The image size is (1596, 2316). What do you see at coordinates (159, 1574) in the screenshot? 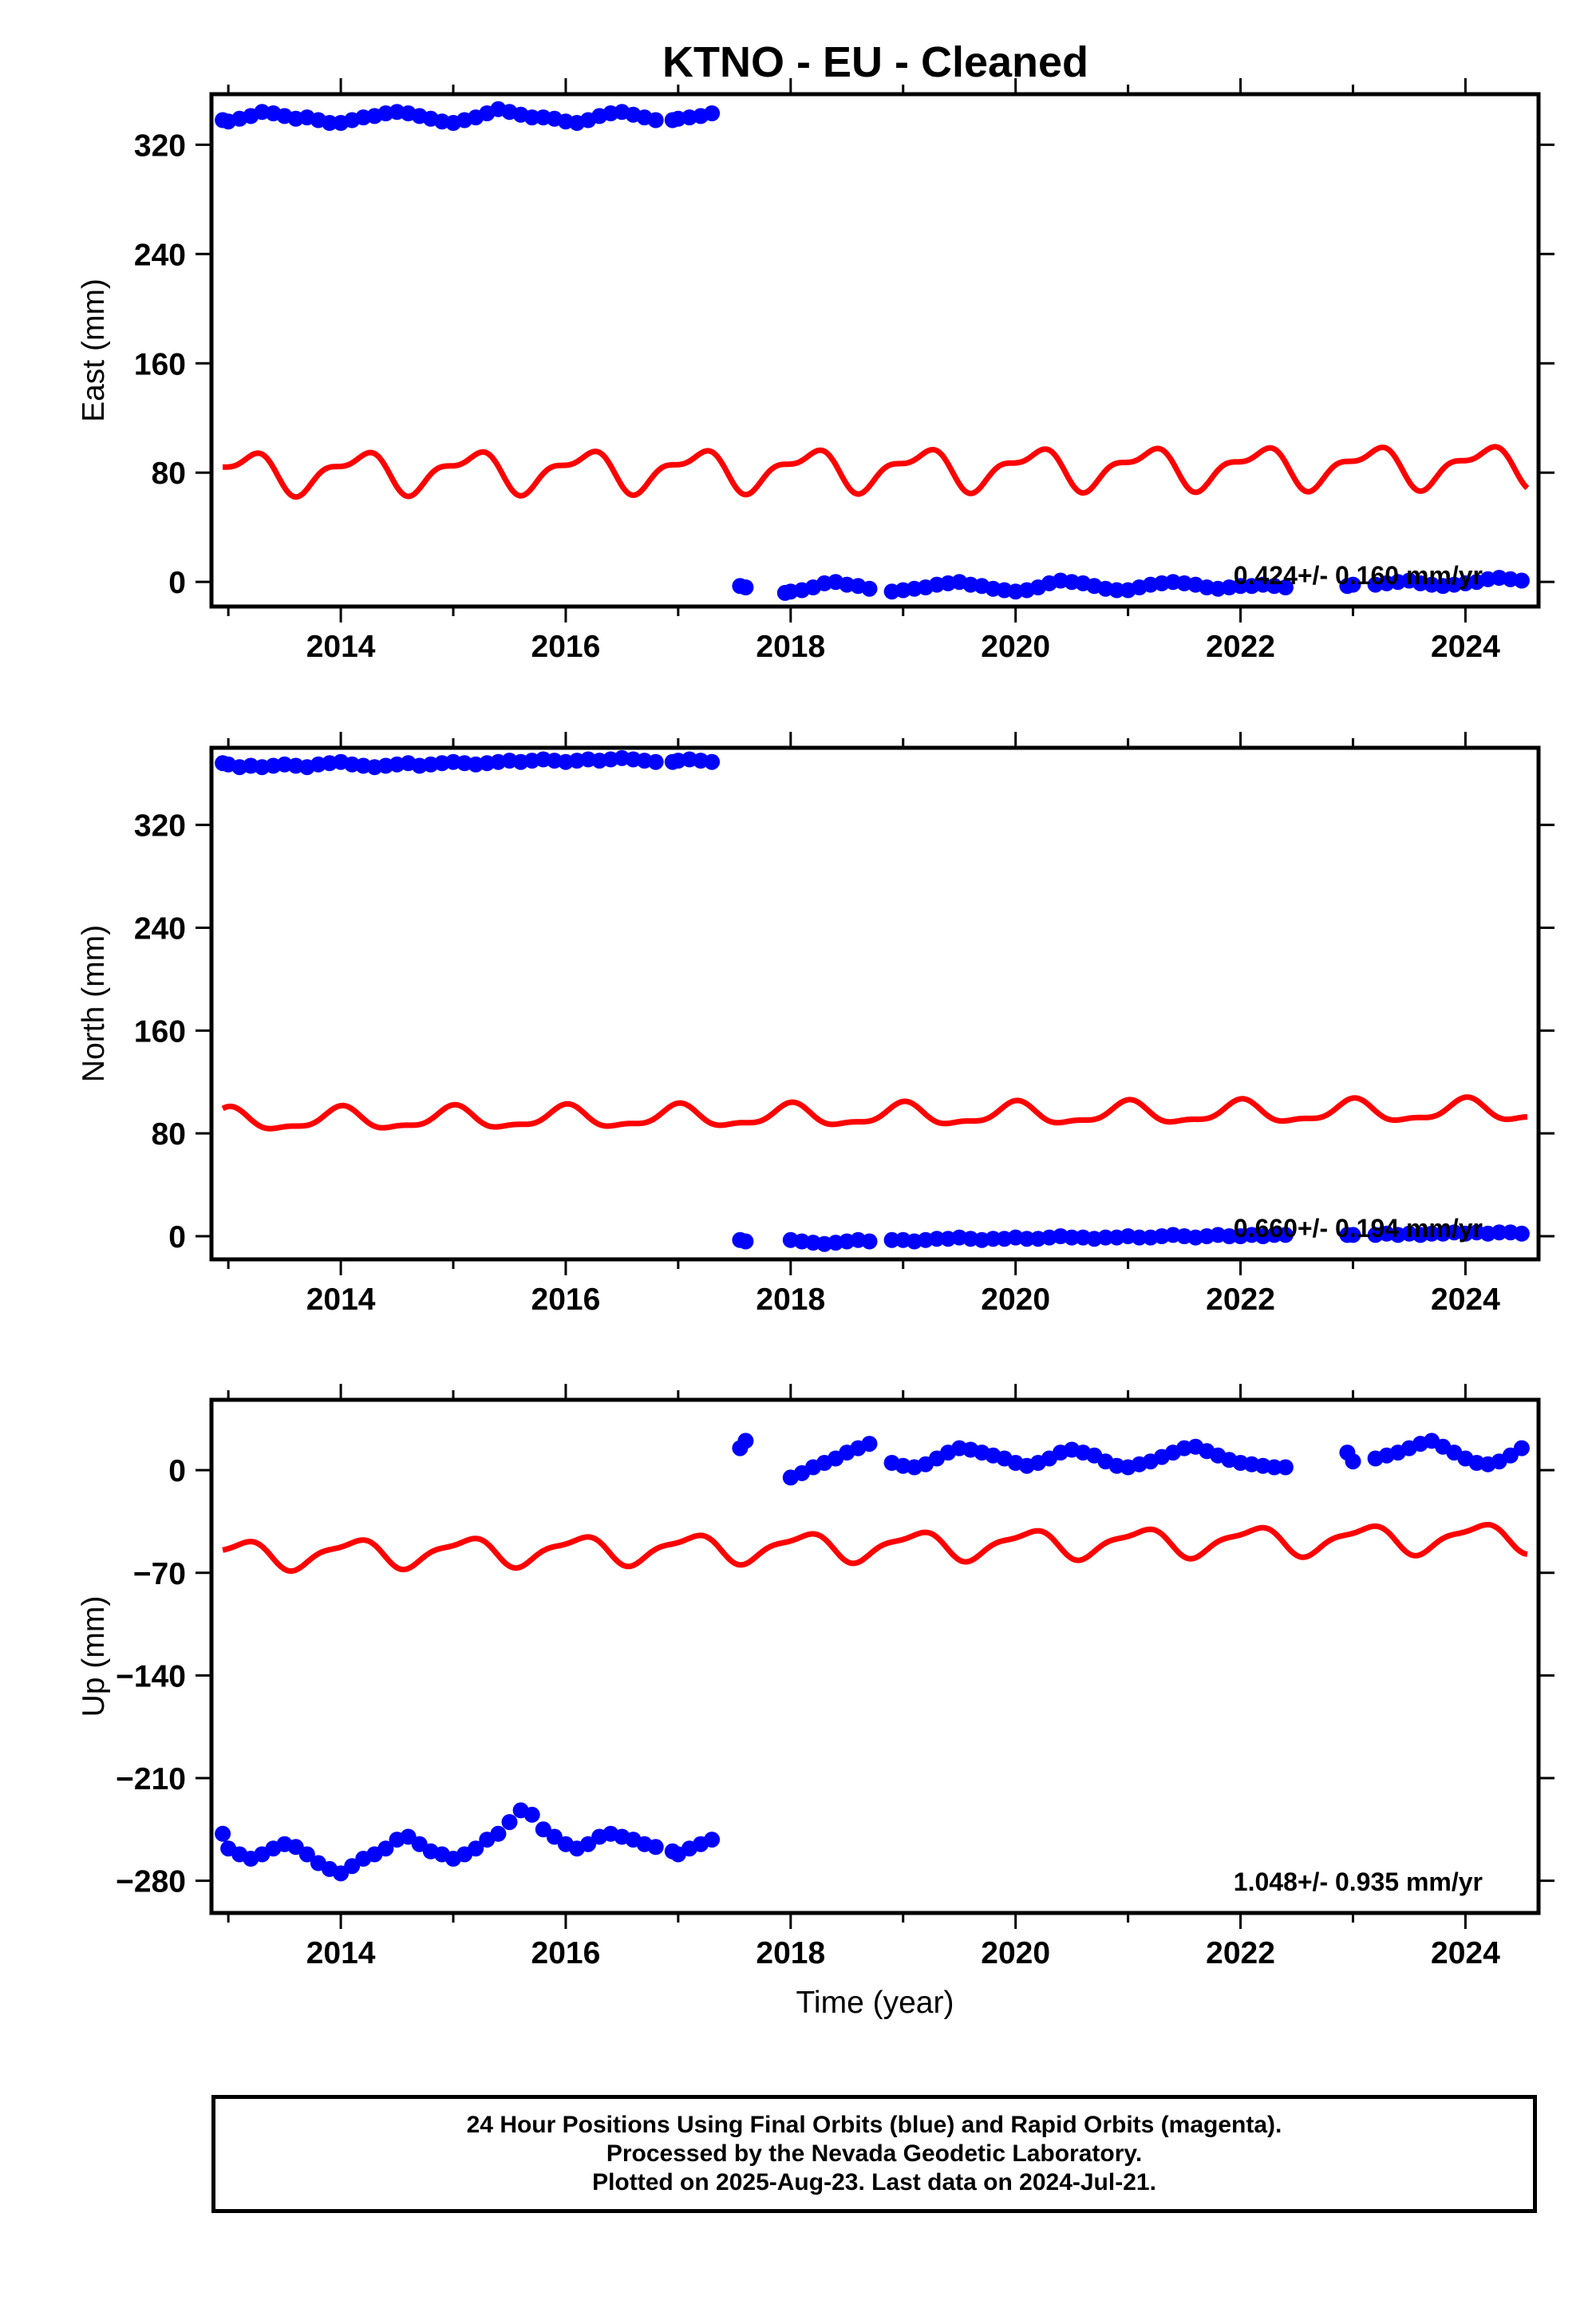
I see `up-y-tick-label: −70` at bounding box center [159, 1574].